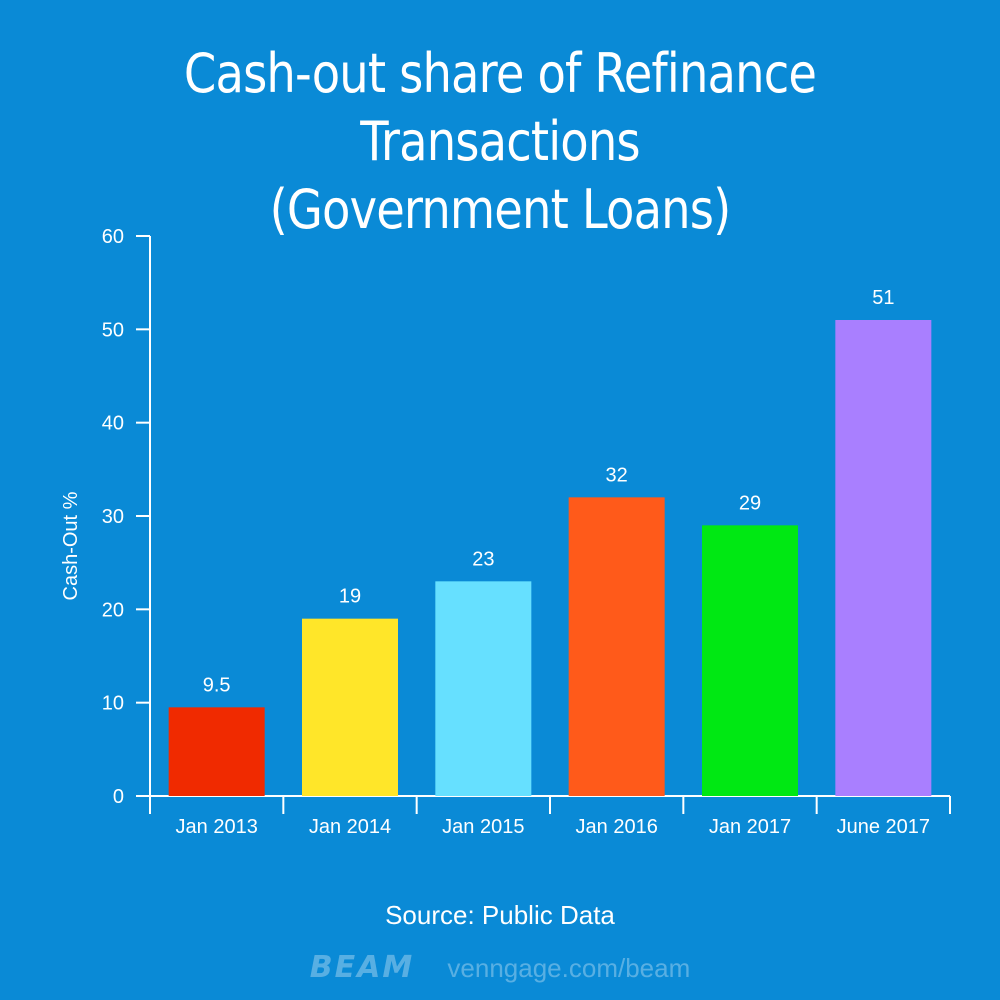 The width and height of the screenshot is (1000, 1000). What do you see at coordinates (350, 597) in the screenshot?
I see `data-label: 19` at bounding box center [350, 597].